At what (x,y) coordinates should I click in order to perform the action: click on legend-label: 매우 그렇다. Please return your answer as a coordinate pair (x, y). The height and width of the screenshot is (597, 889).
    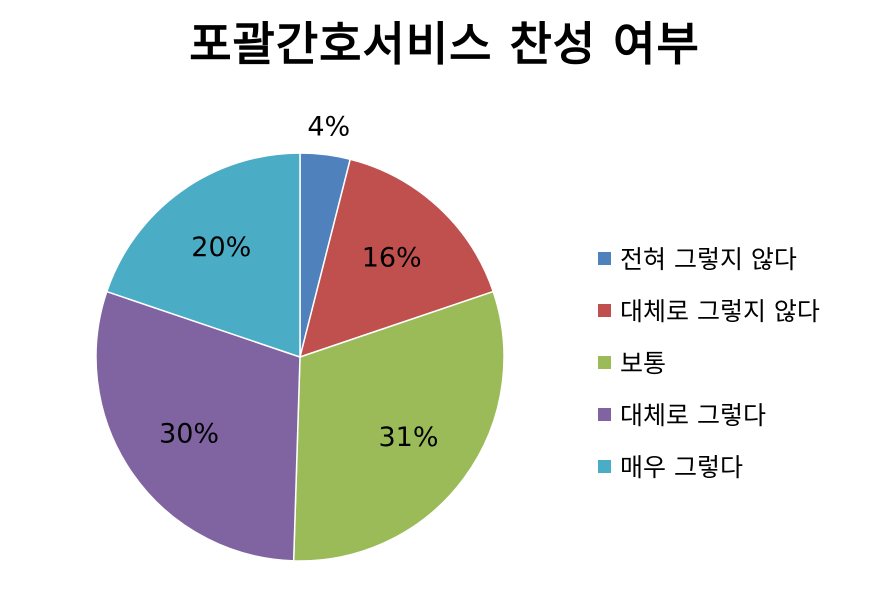
    Looking at the image, I should click on (681, 467).